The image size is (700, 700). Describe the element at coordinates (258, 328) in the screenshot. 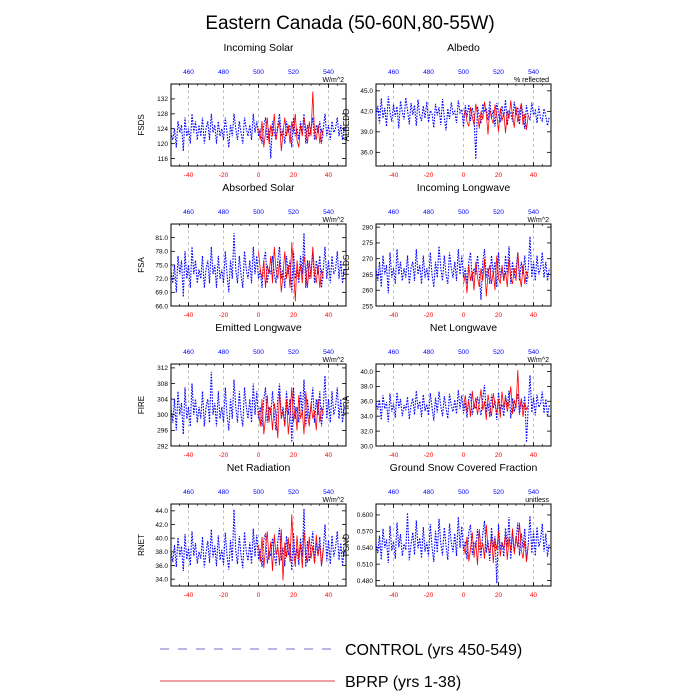

I see `panel-title: Emitted Longwave` at that location.